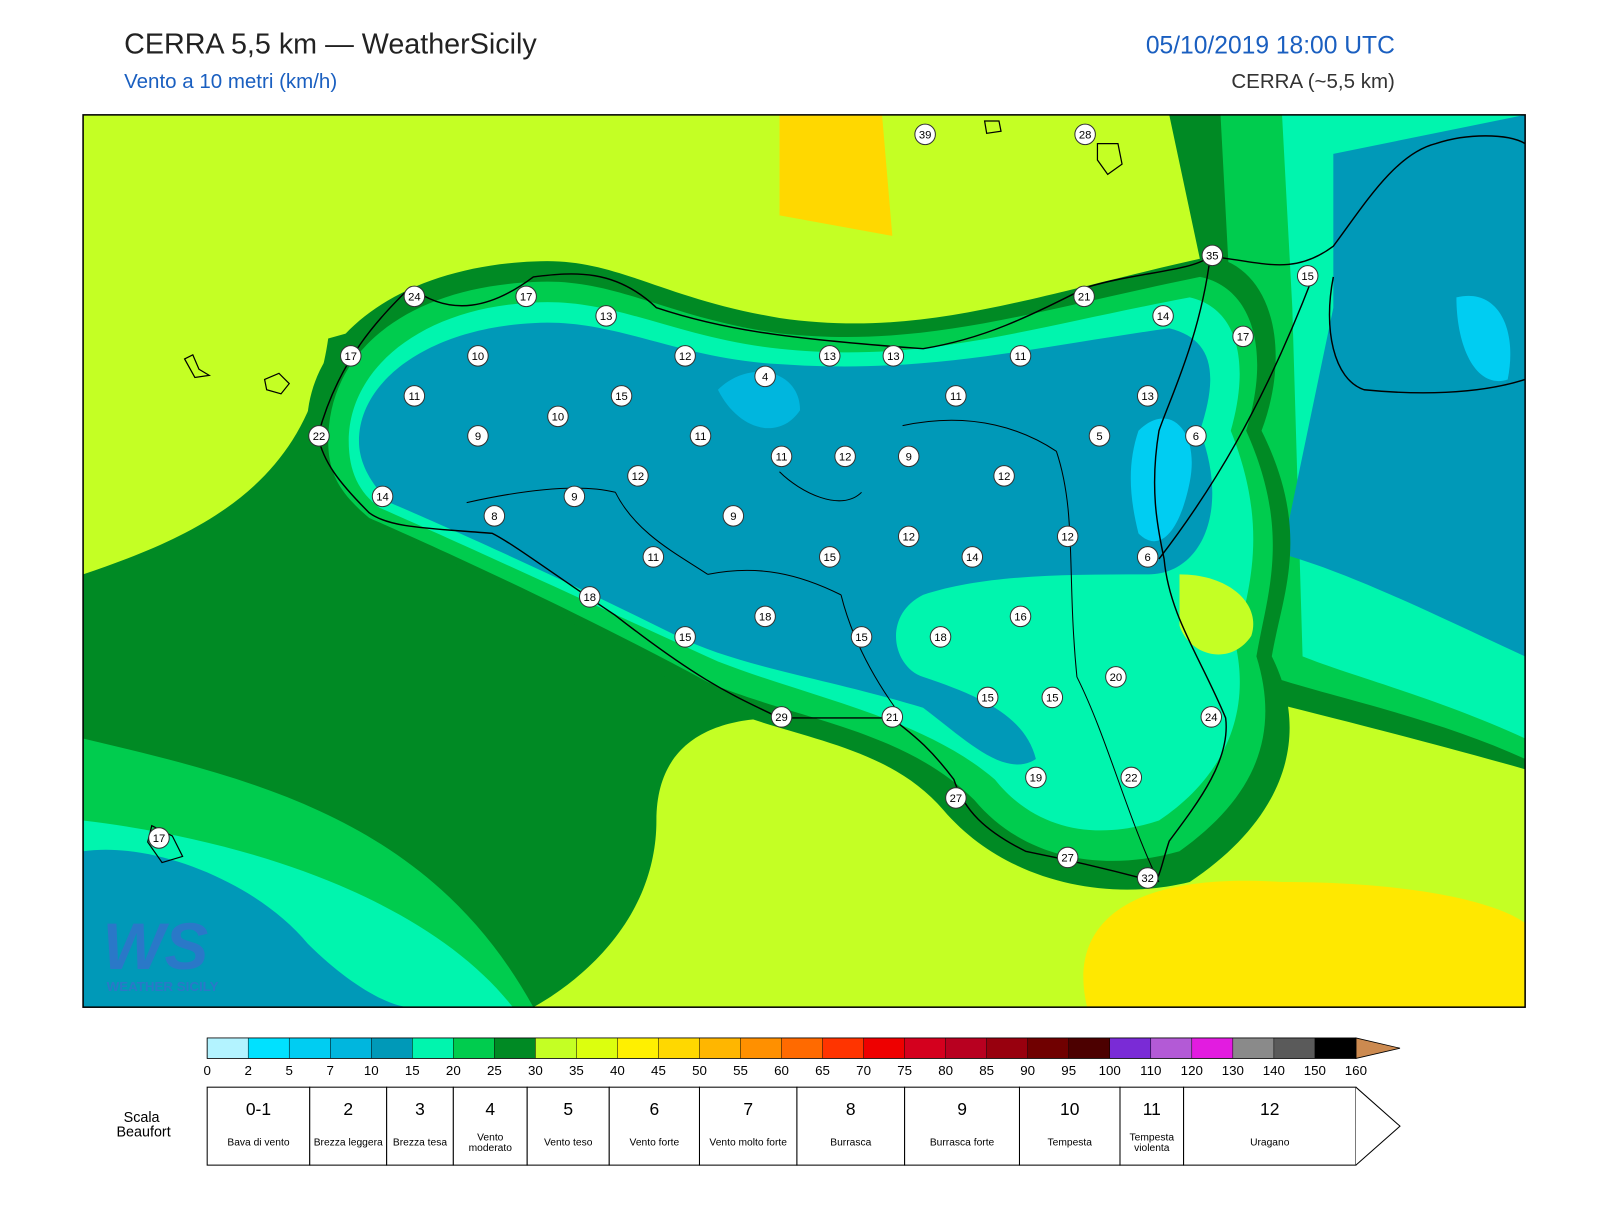 The image size is (1600, 1205). What do you see at coordinates (748, 1143) in the screenshot?
I see `beaufort-label: Vento molto forte` at bounding box center [748, 1143].